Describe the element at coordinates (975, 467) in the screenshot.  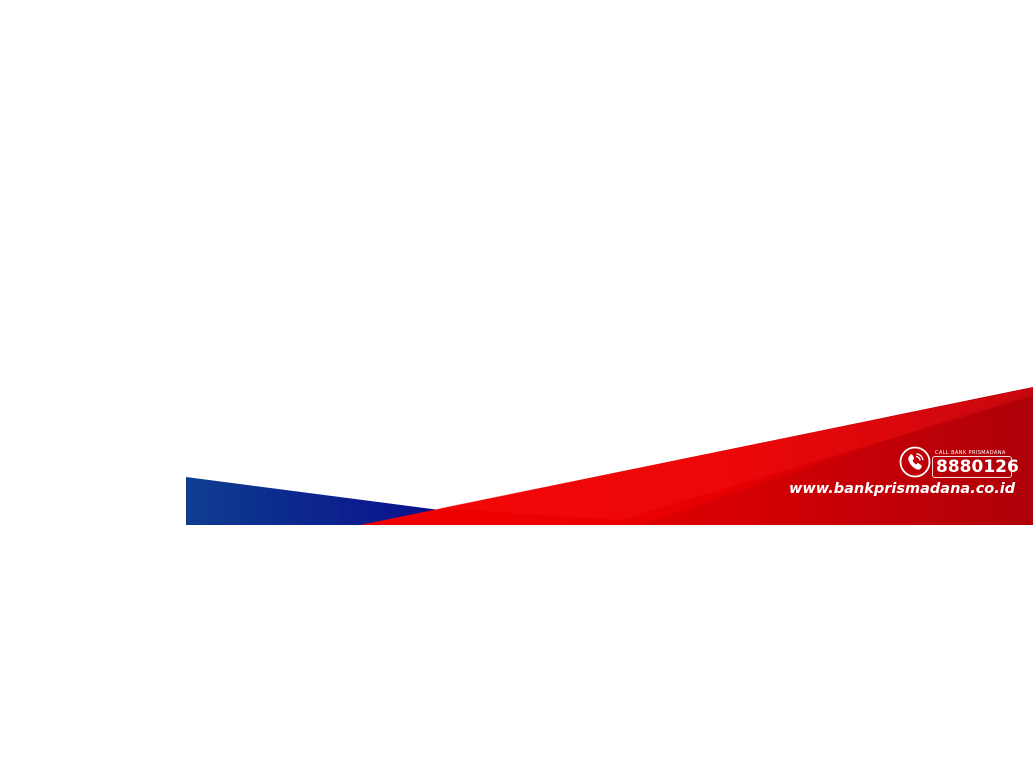
I see `phone-number: 8880126` at that location.